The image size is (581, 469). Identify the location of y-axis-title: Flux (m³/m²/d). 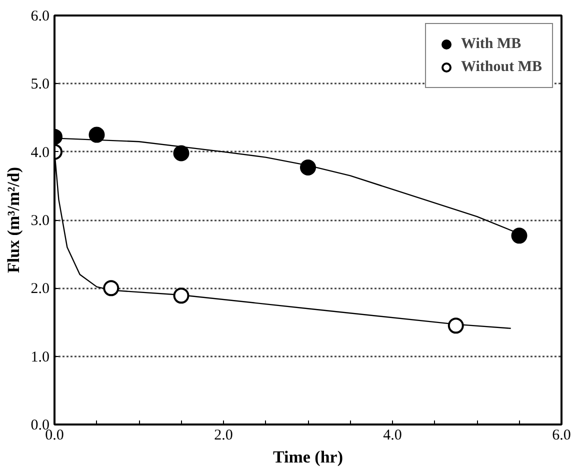
(13, 220).